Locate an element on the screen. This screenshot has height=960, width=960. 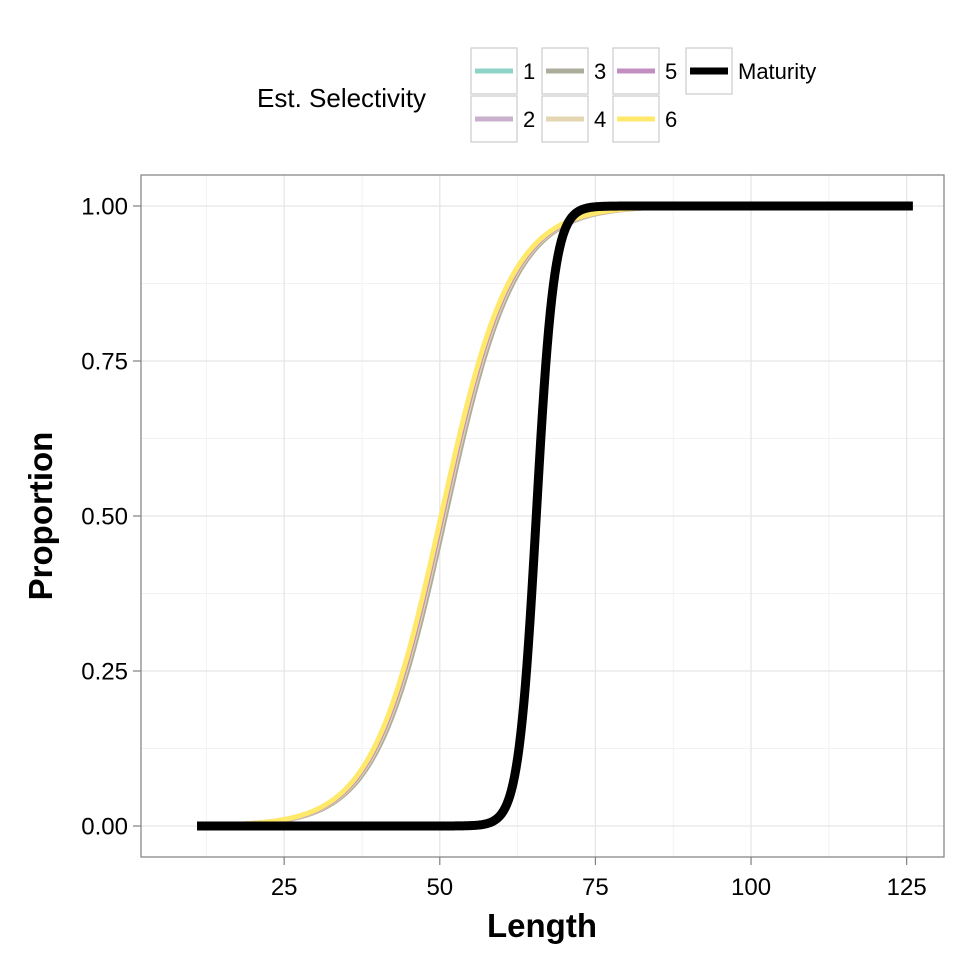
legend-keys: 1 2 3 4 5 6 Maturity is located at coordinates (643, 95).